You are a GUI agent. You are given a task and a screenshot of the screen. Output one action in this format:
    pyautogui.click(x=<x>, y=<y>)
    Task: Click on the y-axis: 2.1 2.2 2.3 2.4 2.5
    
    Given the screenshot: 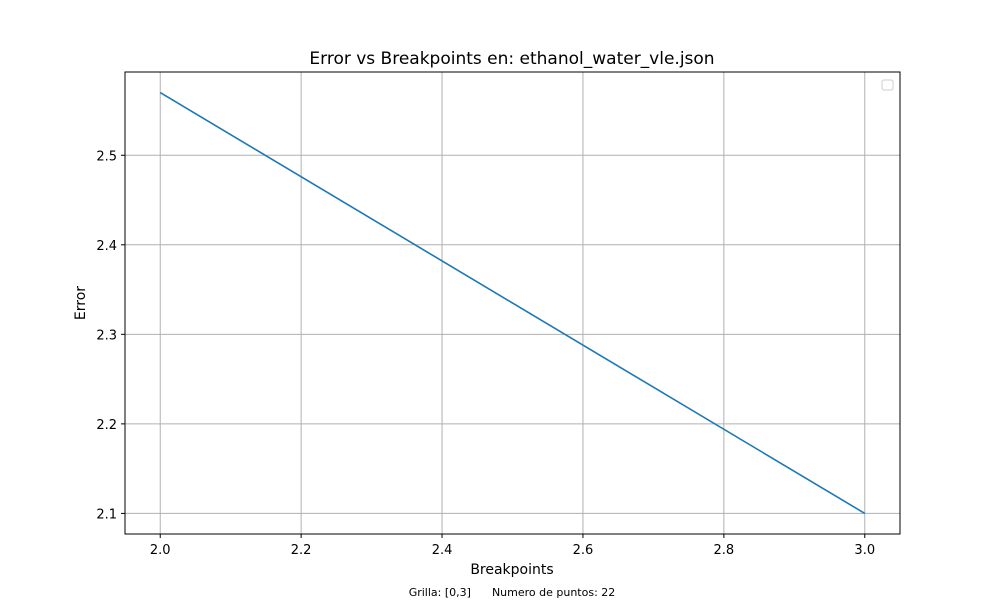 What is the action you would take?
    pyautogui.click(x=110, y=335)
    